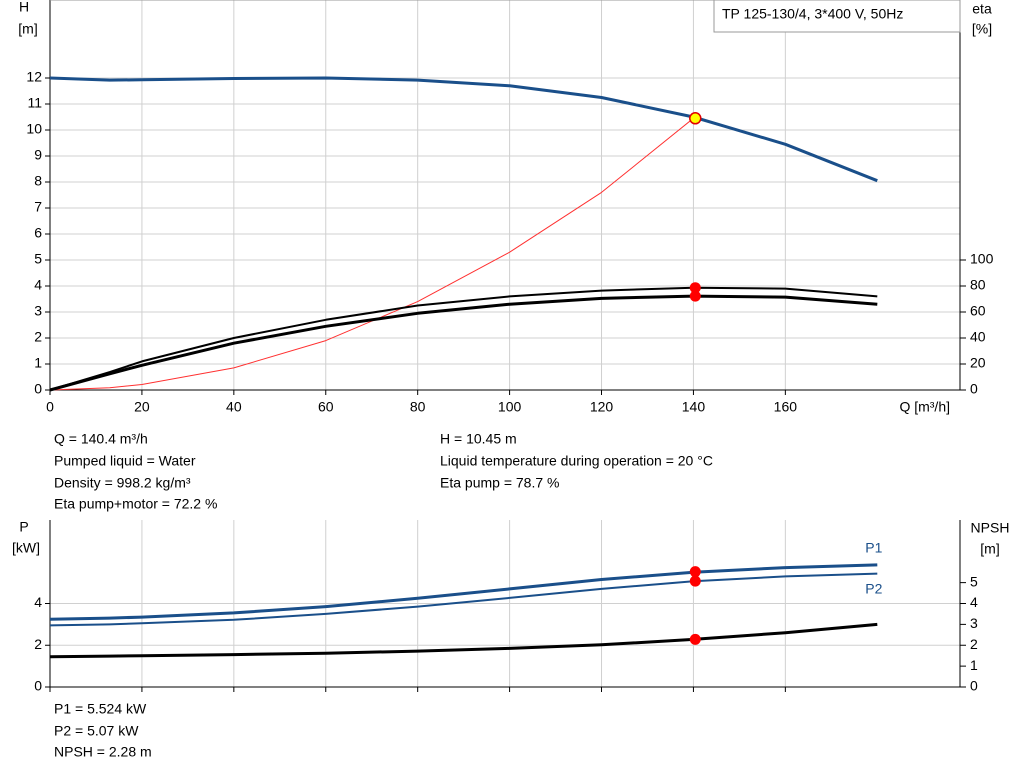  I want to click on annotation: Eta pump+motor = 72.2 %, so click(135, 504).